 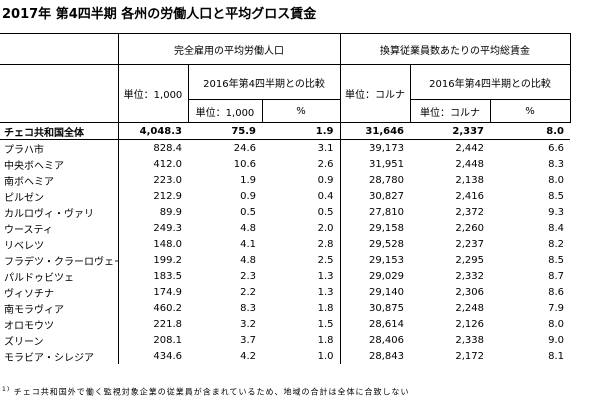 What do you see at coordinates (29, 326) in the screenshot?
I see `row-label: オロモウツ` at bounding box center [29, 326].